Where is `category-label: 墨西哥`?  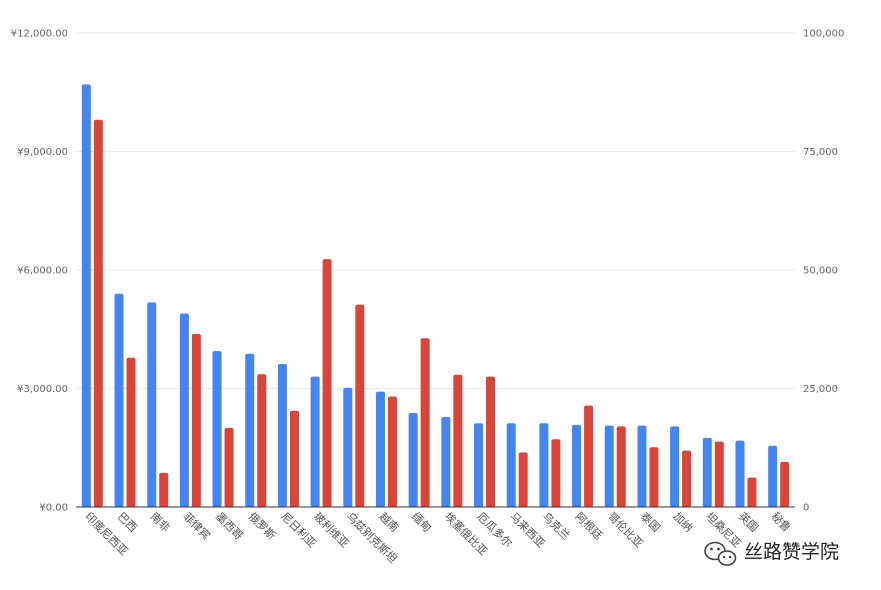 category-label: 墨西哥 is located at coordinates (229, 526).